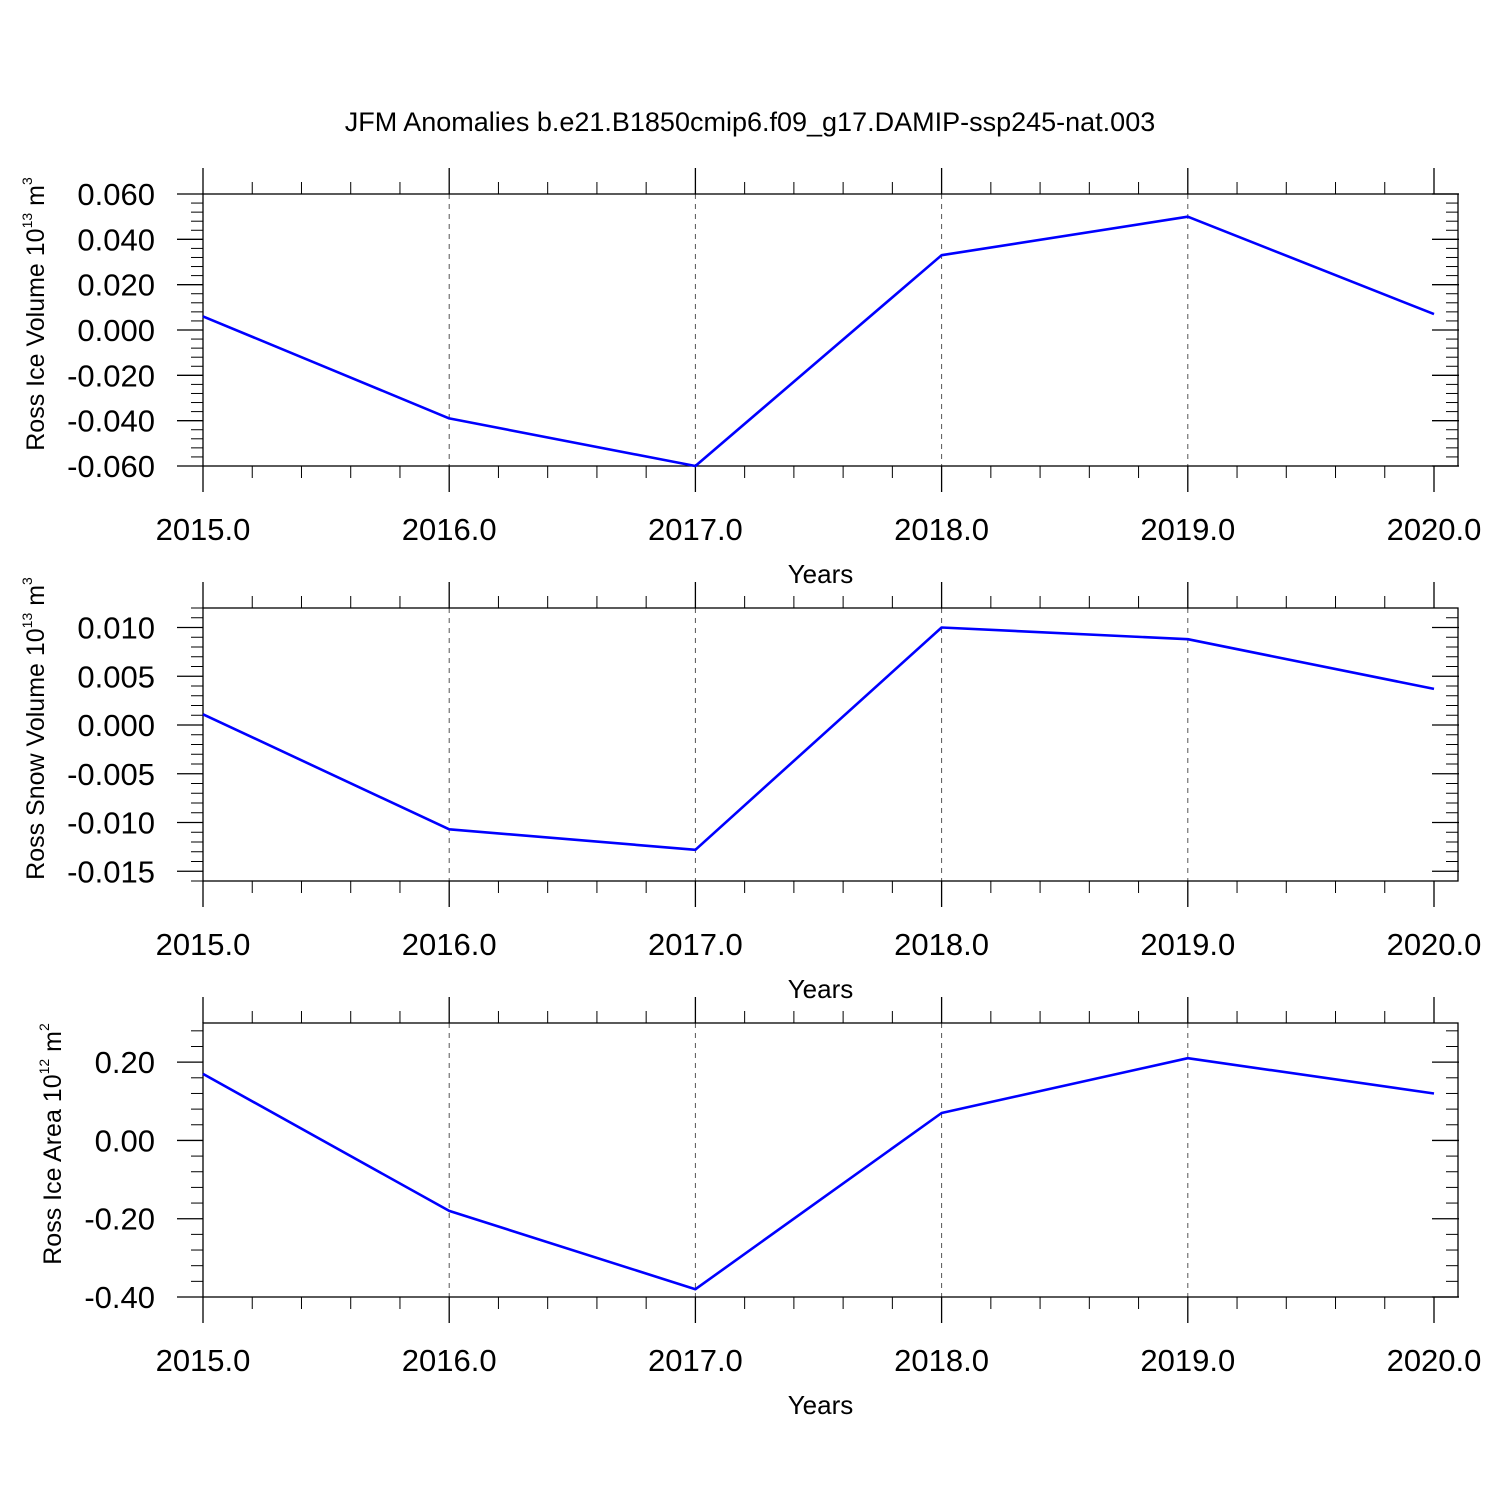 The height and width of the screenshot is (1500, 1500). Describe the element at coordinates (111, 823) in the screenshot. I see `y-tick-label: -0.010` at that location.